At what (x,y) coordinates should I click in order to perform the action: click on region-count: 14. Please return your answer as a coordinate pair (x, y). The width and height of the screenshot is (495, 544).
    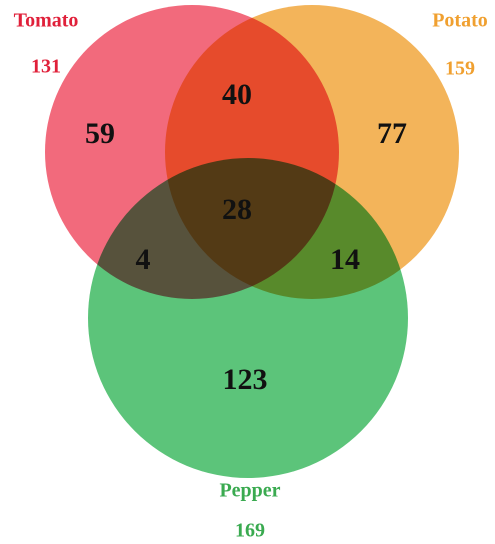
    Looking at the image, I should click on (345, 259).